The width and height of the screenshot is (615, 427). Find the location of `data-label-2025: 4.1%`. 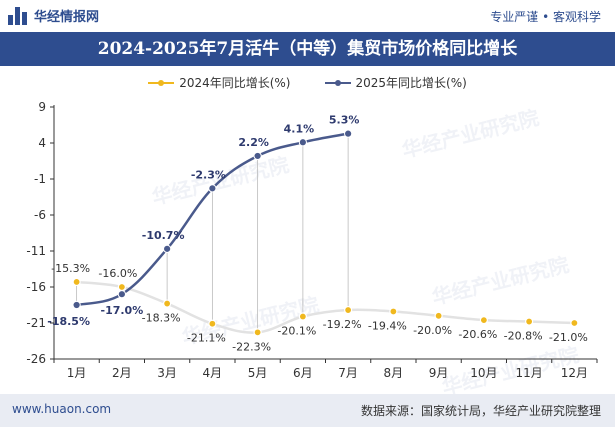

data-label-2025: 4.1% is located at coordinates (299, 128).